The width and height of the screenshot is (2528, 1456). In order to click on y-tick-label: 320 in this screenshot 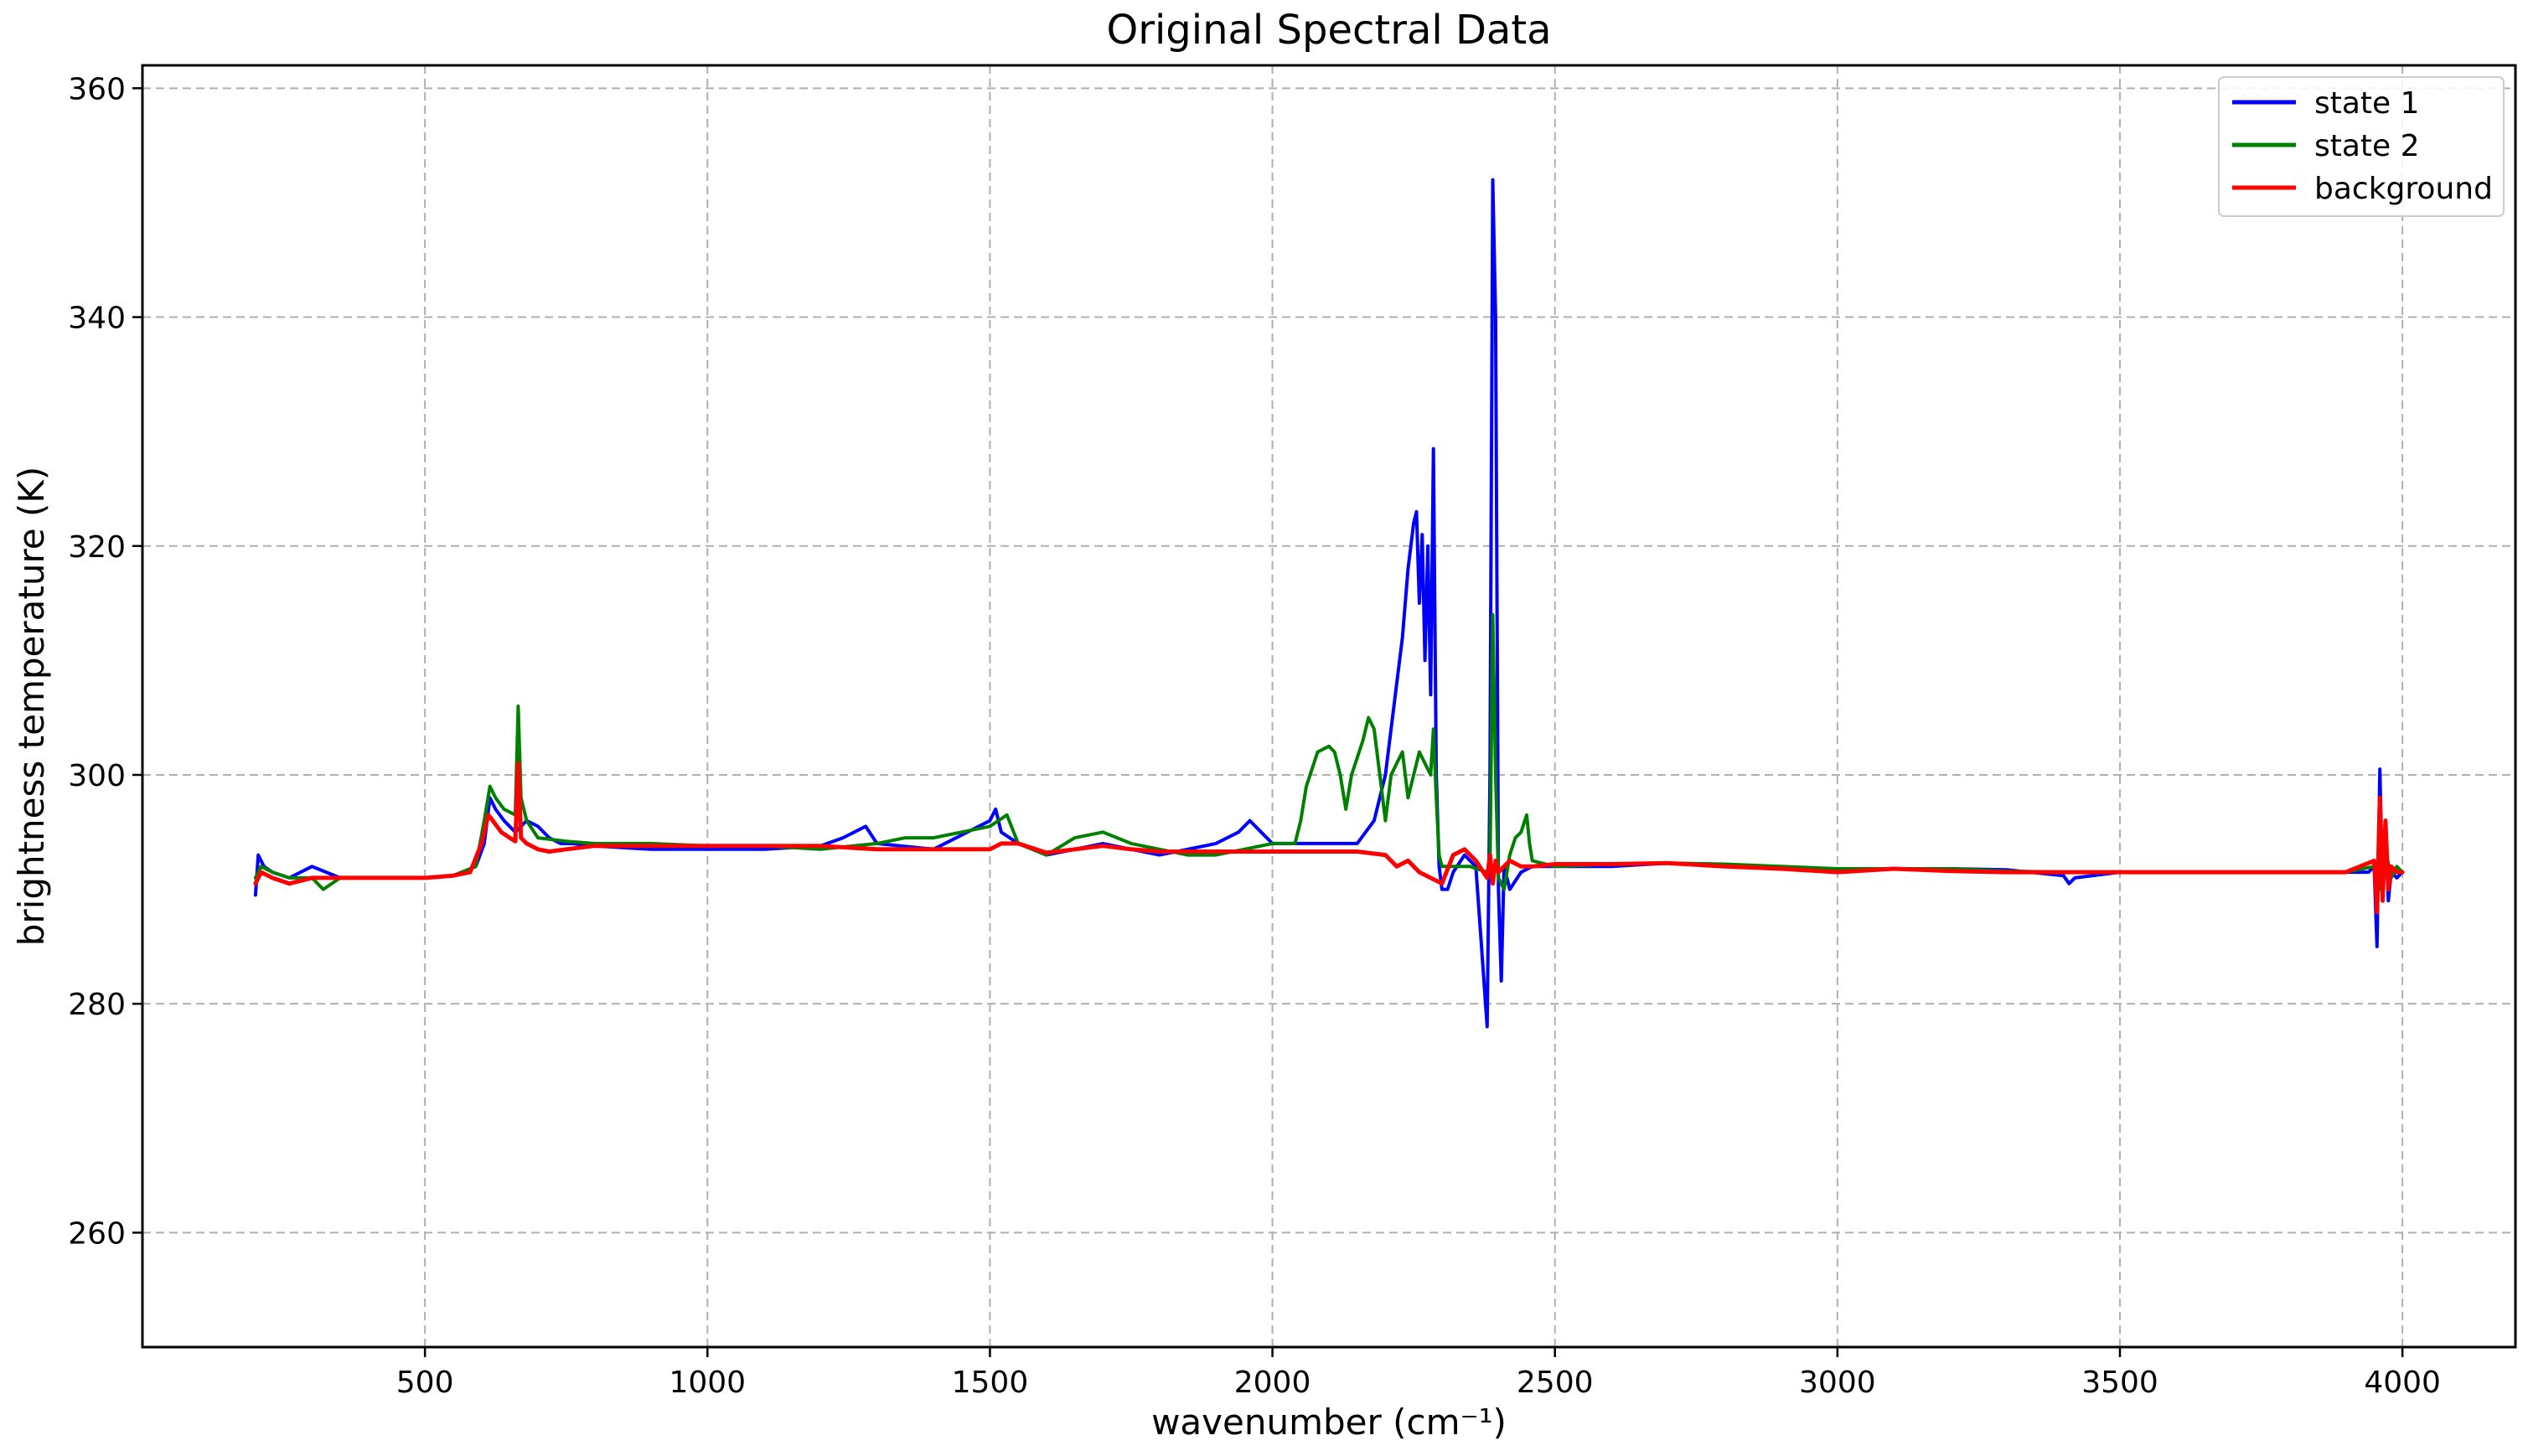, I will do `click(97, 547)`.